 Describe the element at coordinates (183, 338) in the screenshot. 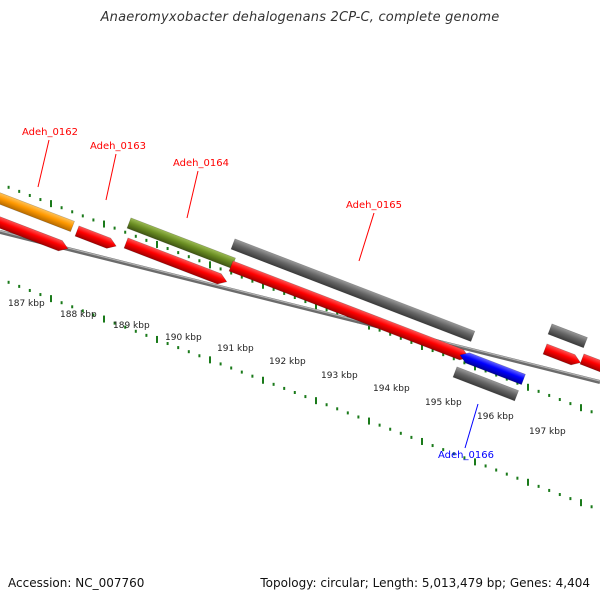

I see `kbp-label: 190 kbp` at that location.